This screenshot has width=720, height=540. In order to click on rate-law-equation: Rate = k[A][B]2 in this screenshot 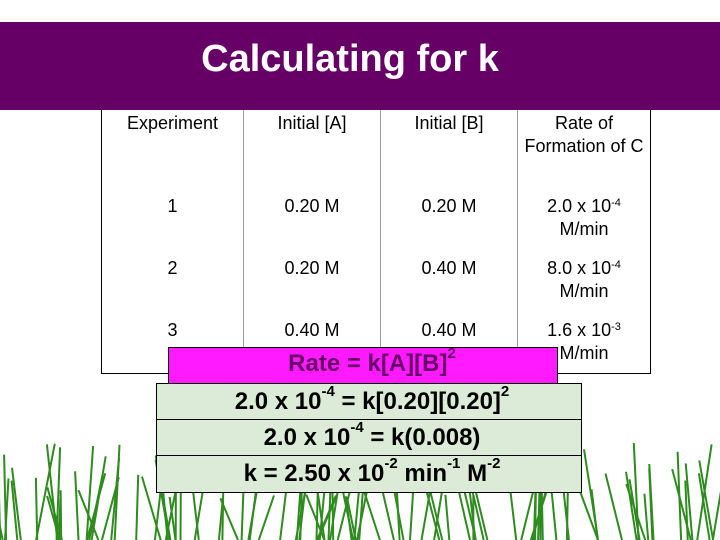, I will do `click(372, 361)`.